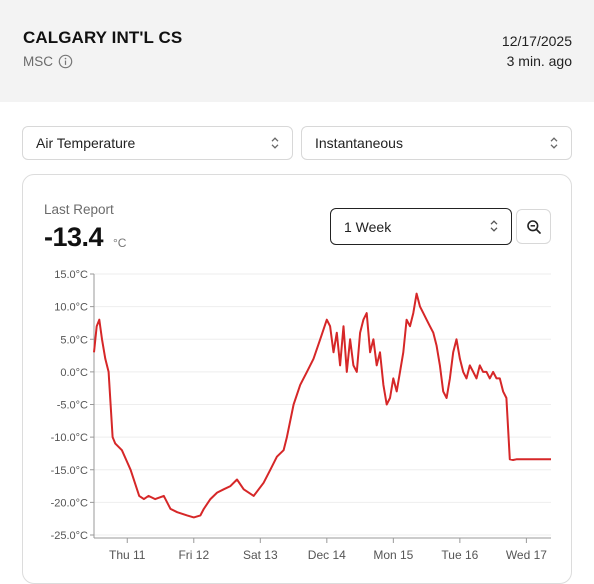  Describe the element at coordinates (74, 373) in the screenshot. I see `y-tick-label: 0.0°C` at that location.